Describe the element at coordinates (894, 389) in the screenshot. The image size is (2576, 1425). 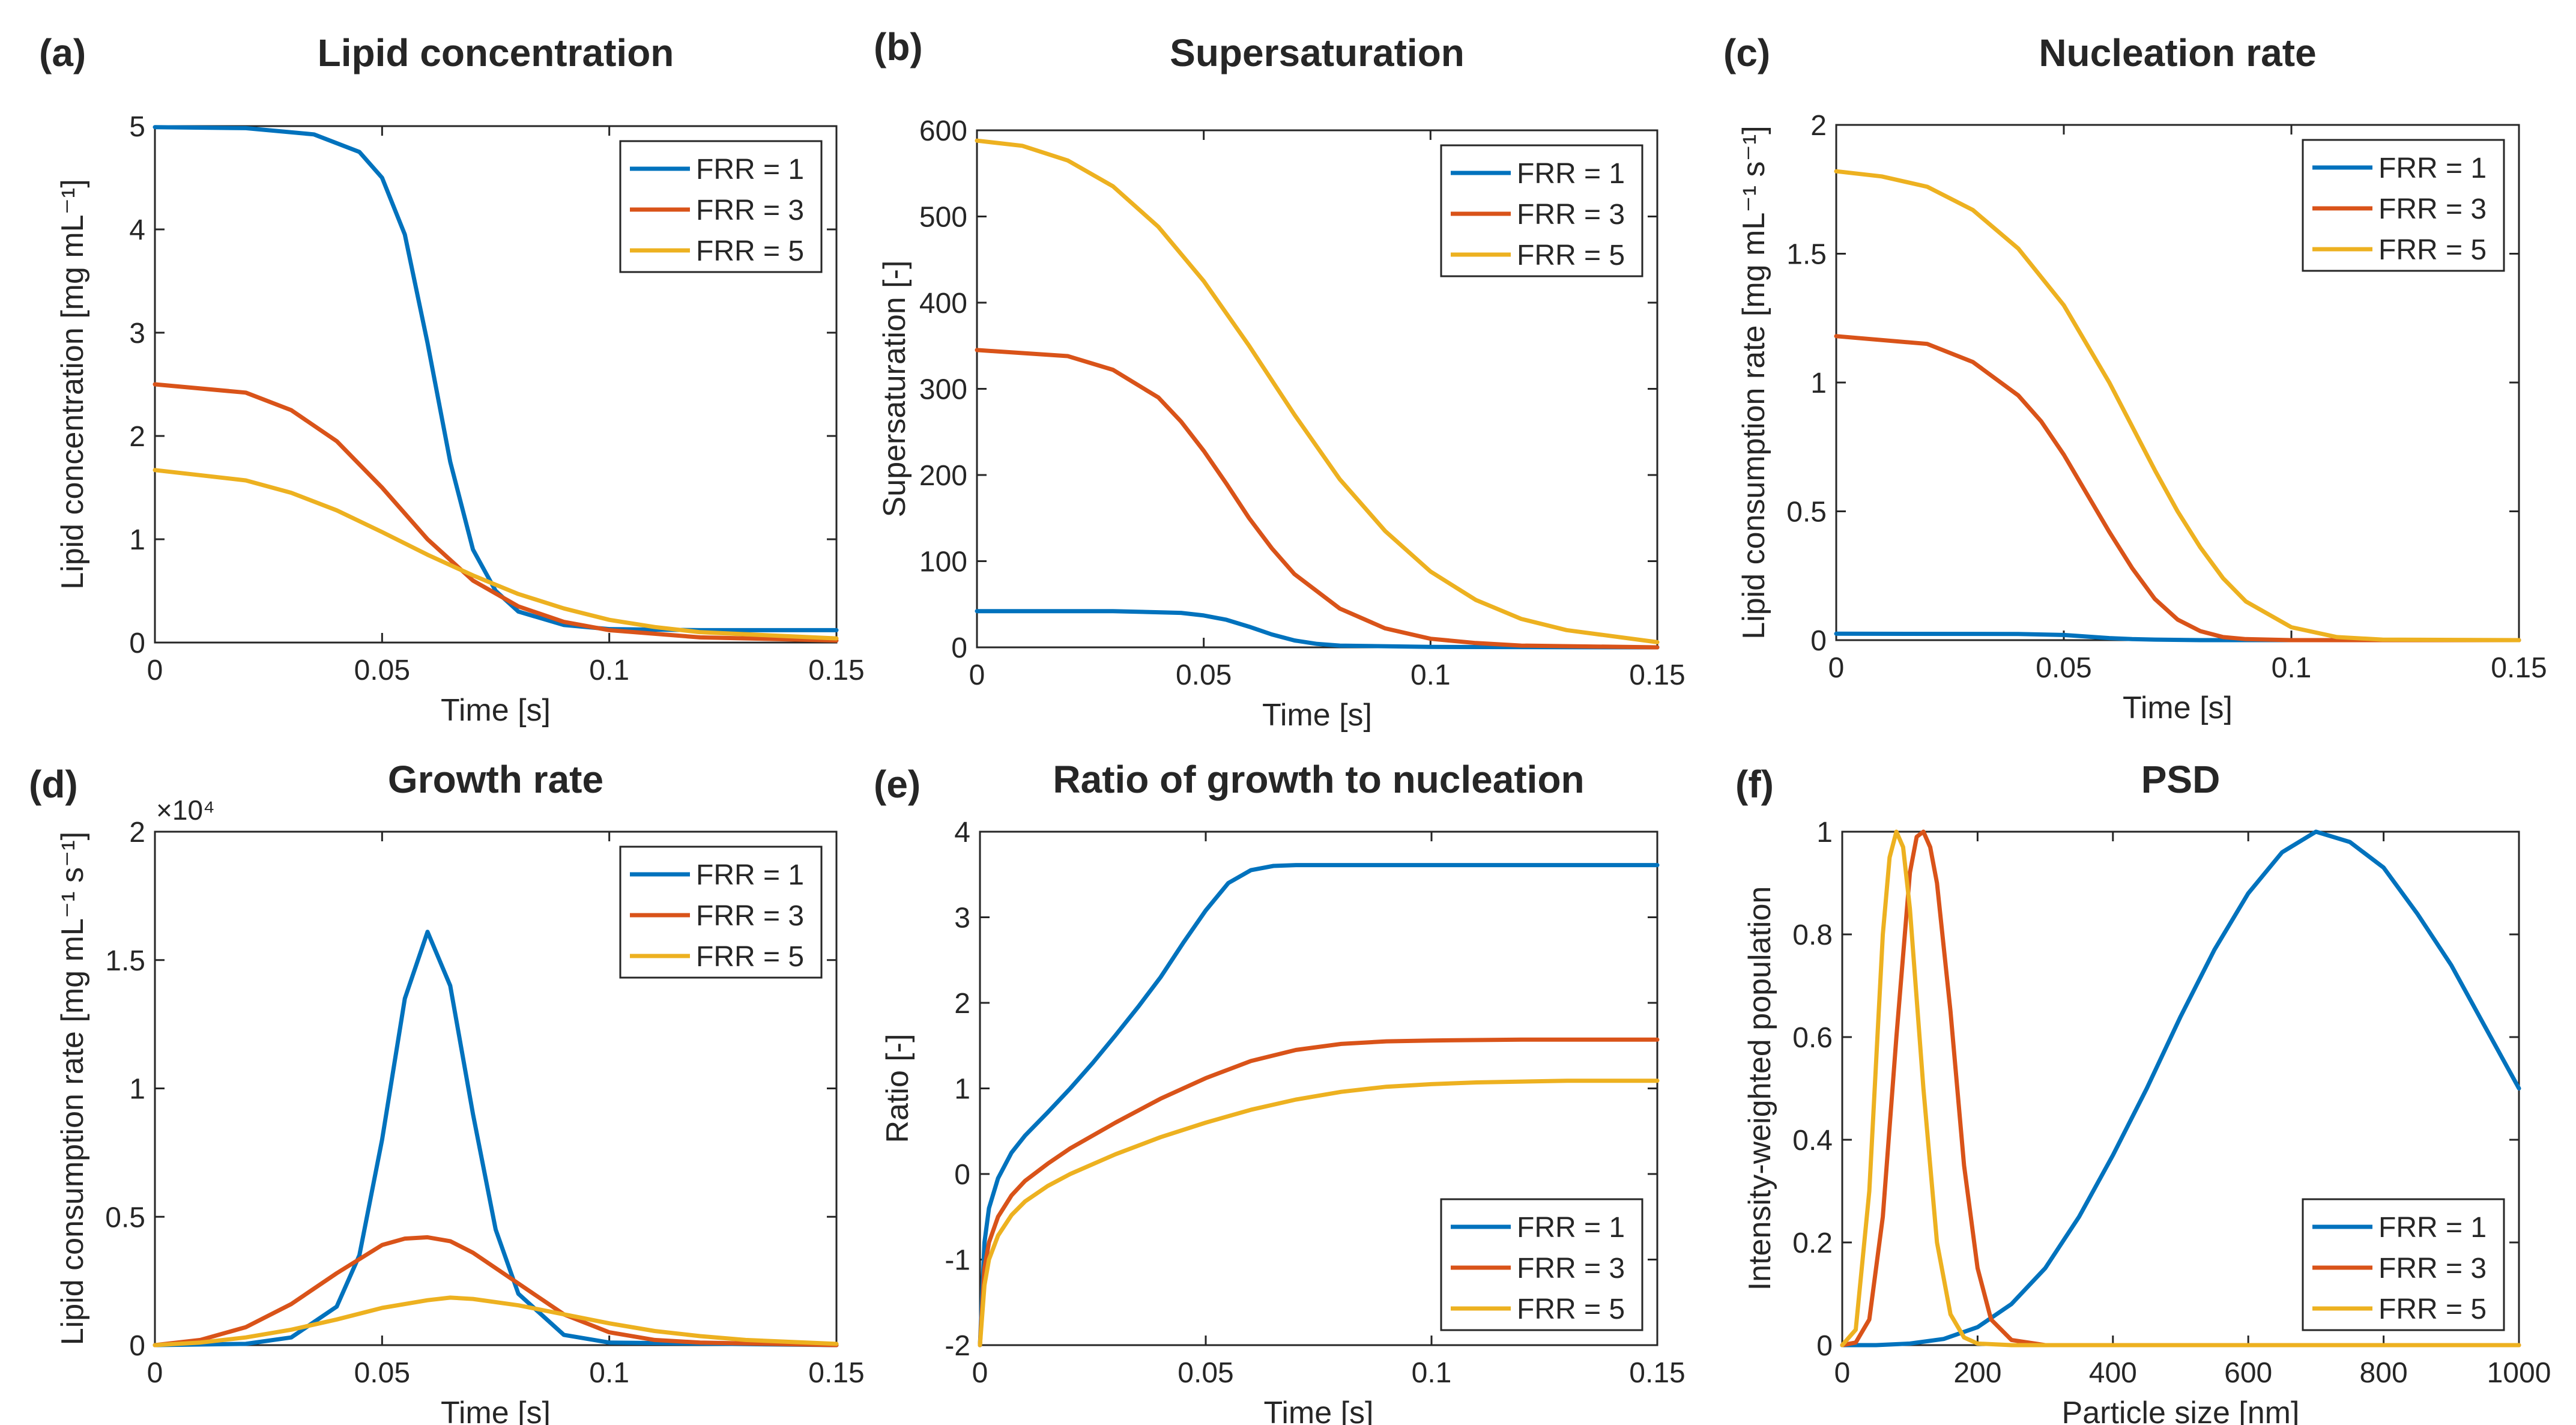
I see `y-axis-label: Supersaturation [-]` at that location.